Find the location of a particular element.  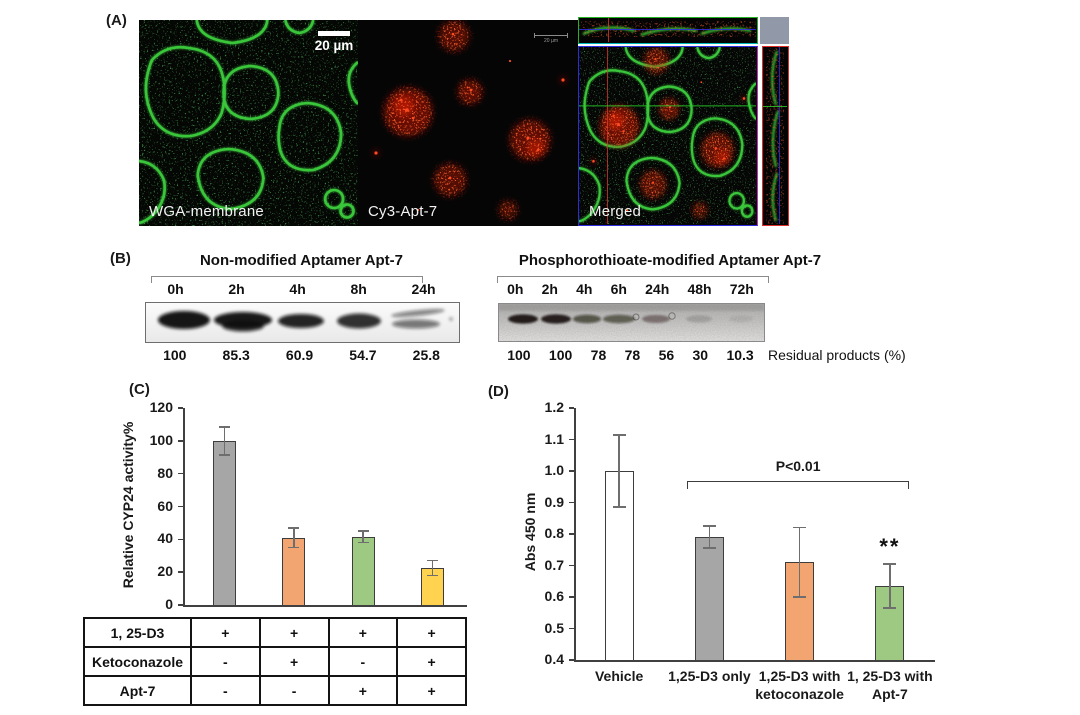

lane-label: 4h is located at coordinates (297, 289).